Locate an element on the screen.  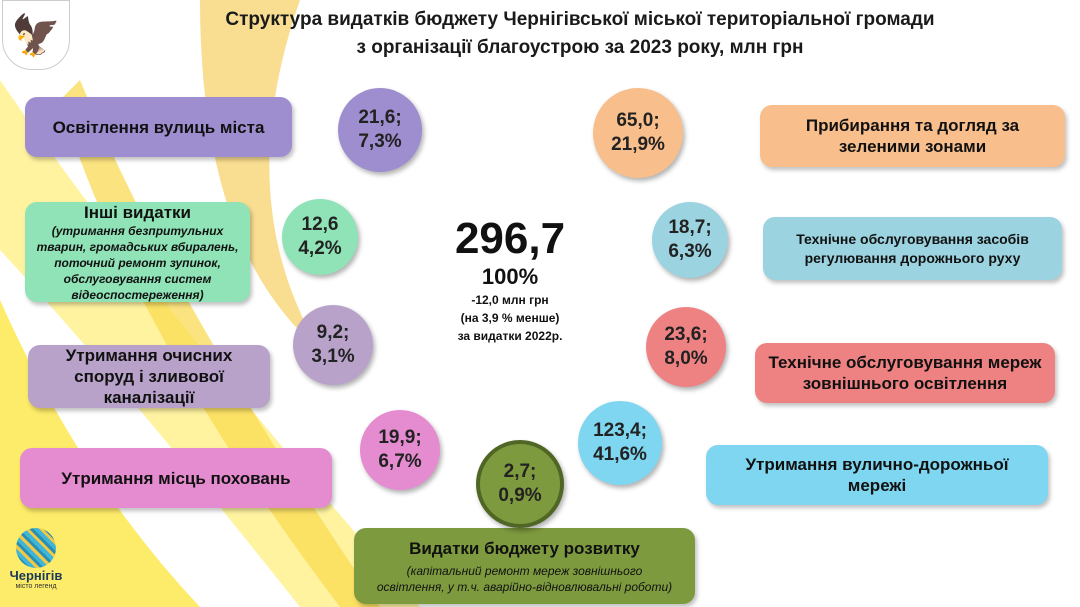
yarn-ball-icon is located at coordinates (36, 548).